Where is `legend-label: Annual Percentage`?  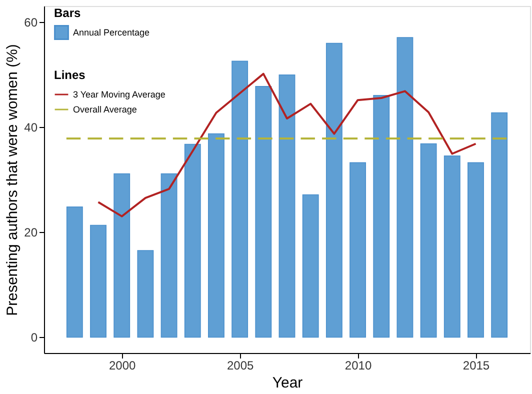
legend-label: Annual Percentage is located at coordinates (111, 33).